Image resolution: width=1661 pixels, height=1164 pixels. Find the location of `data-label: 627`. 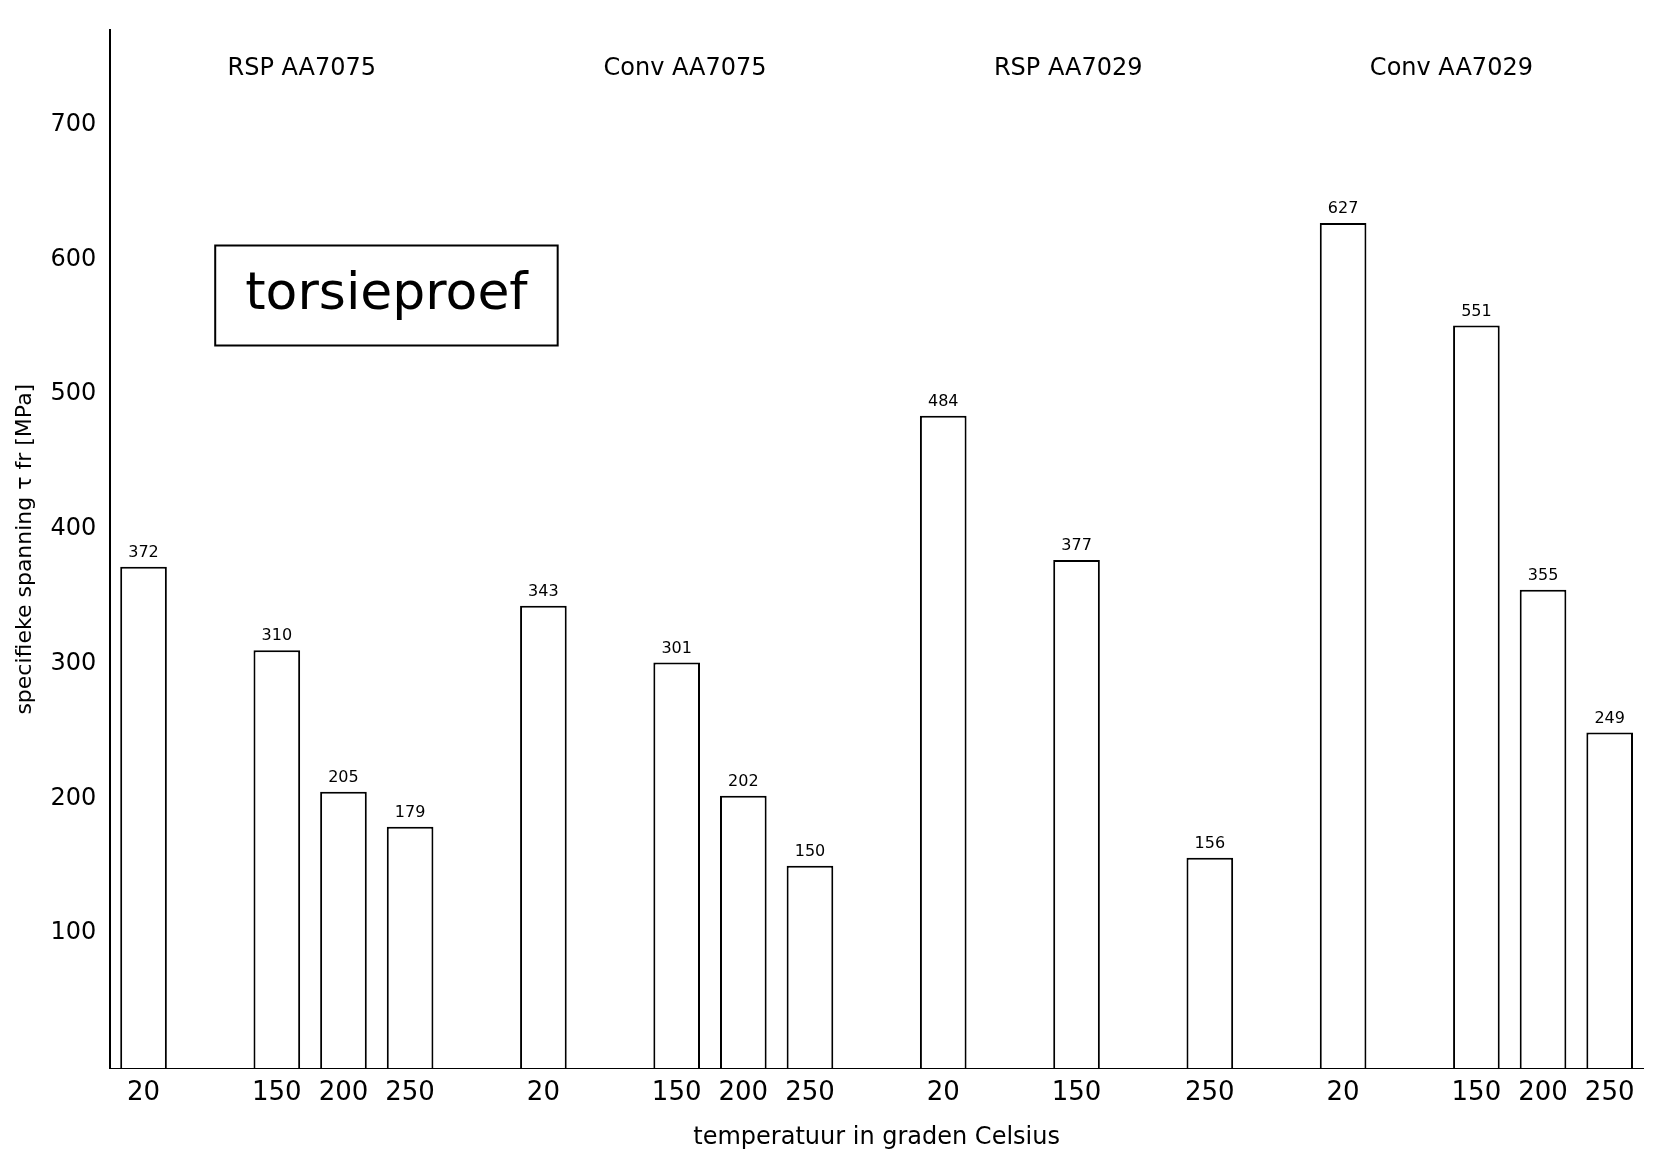

data-label: 627 is located at coordinates (1343, 208).